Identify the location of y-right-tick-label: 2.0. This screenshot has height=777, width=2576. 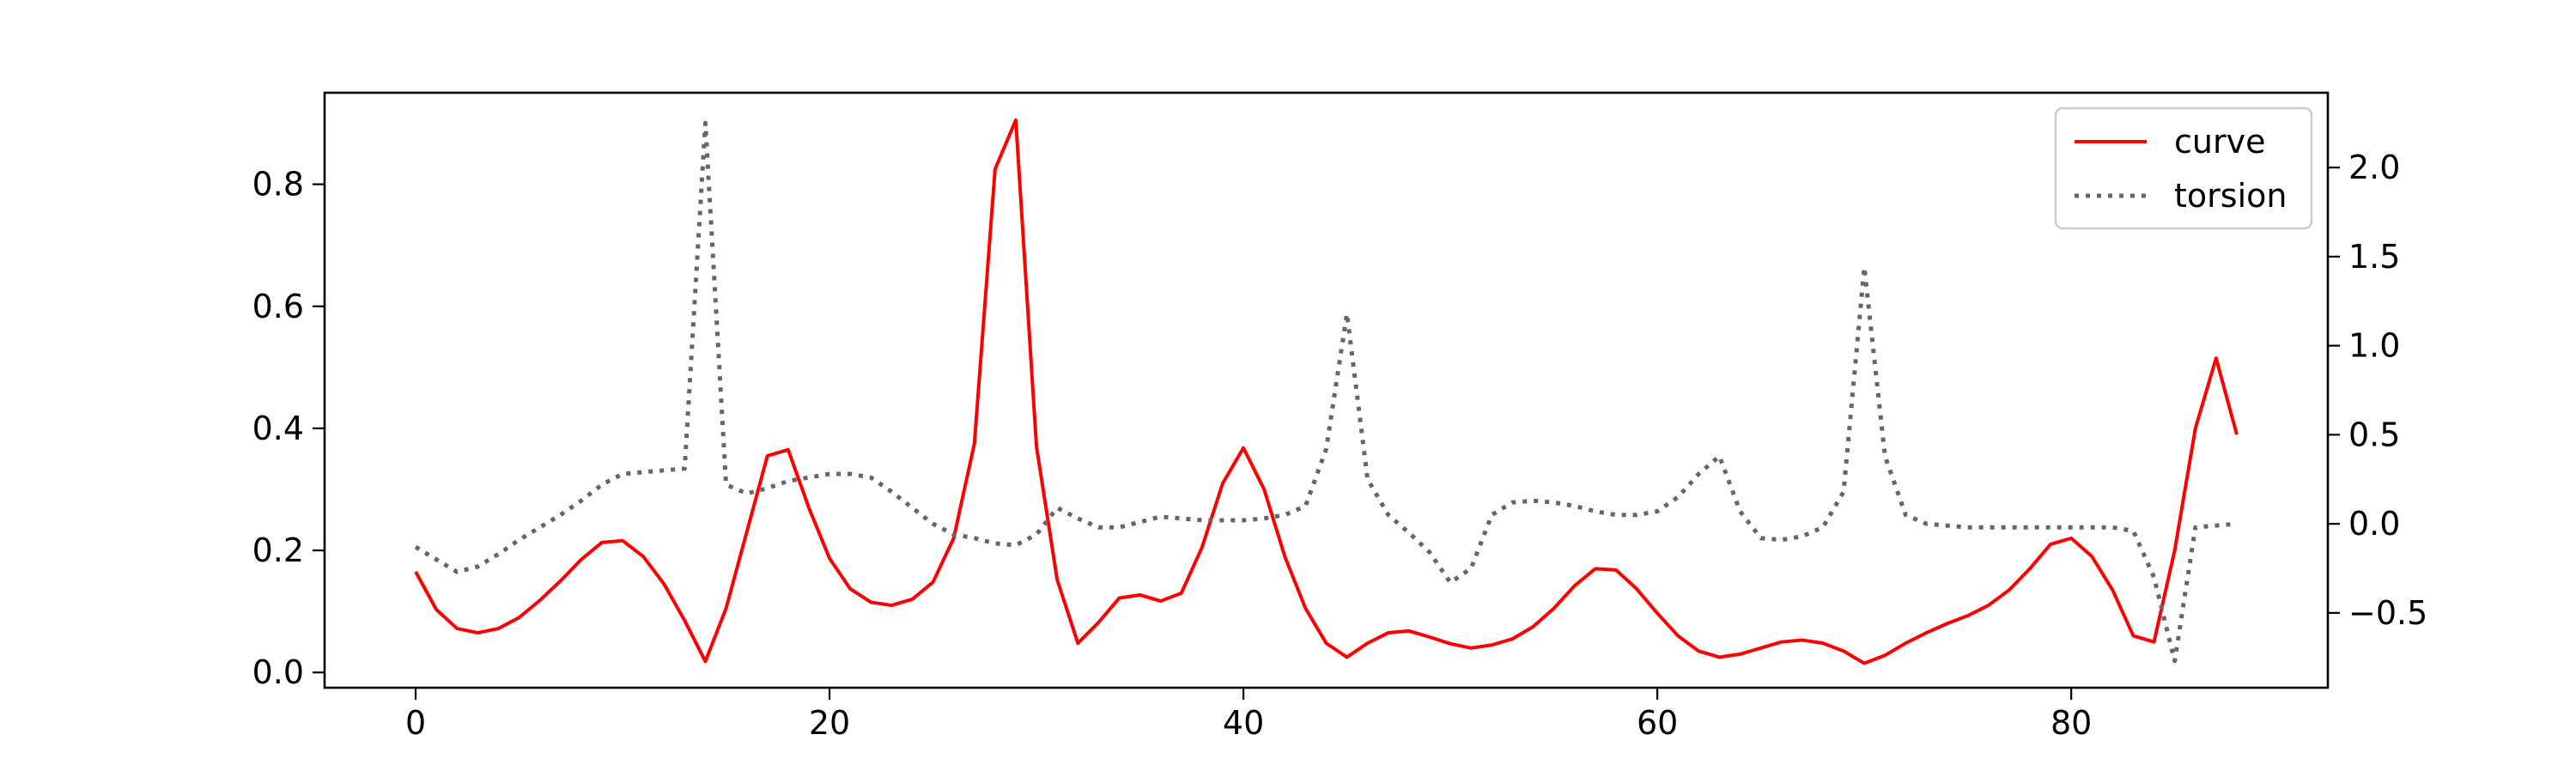
(2374, 167).